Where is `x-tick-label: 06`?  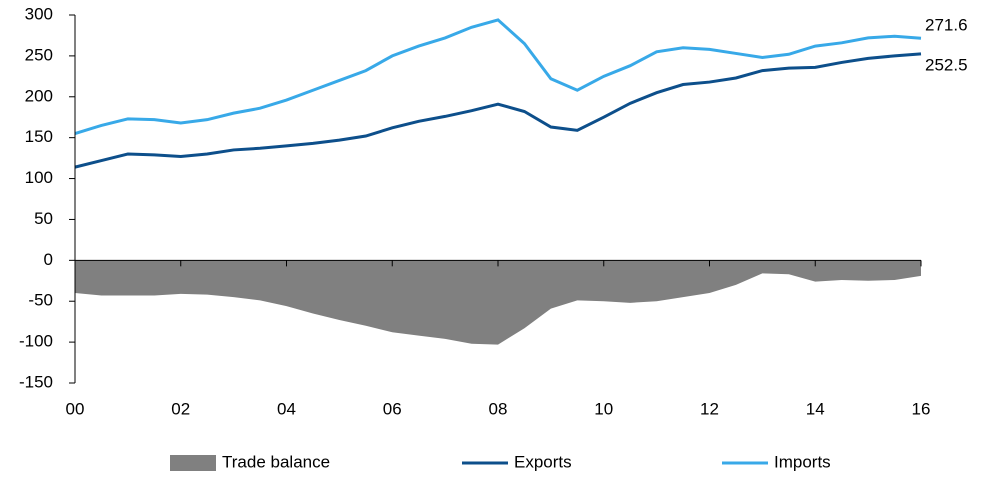 x-tick-label: 06 is located at coordinates (392, 408).